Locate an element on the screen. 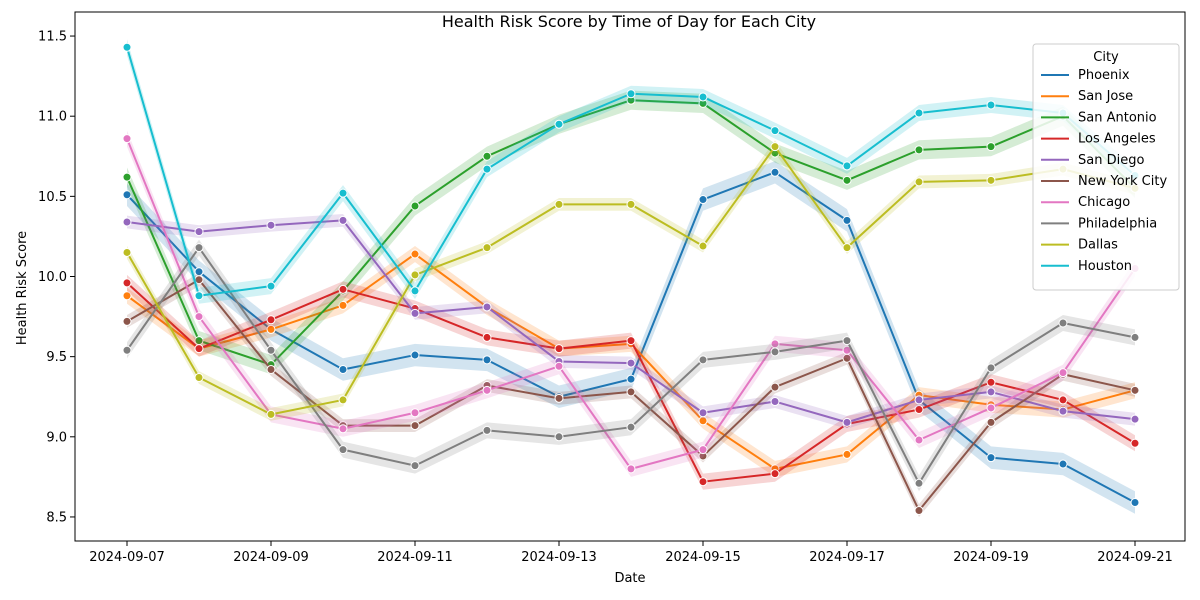  legend-box is located at coordinates (1106, 167).